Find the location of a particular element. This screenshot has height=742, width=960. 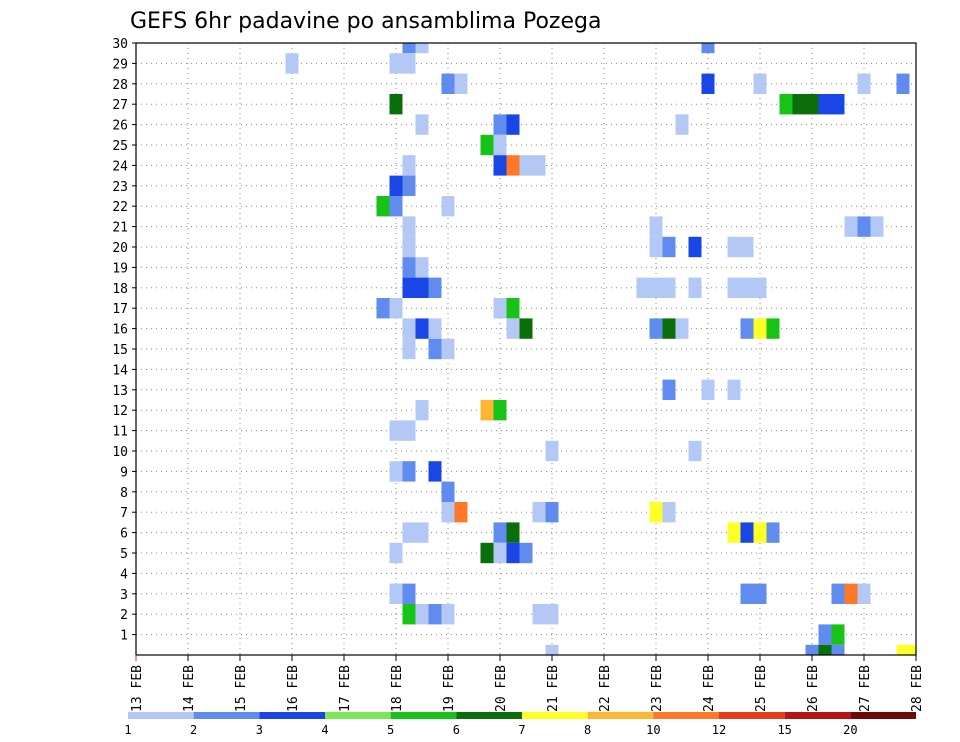

y-tick-label: 9 is located at coordinates (124, 472).